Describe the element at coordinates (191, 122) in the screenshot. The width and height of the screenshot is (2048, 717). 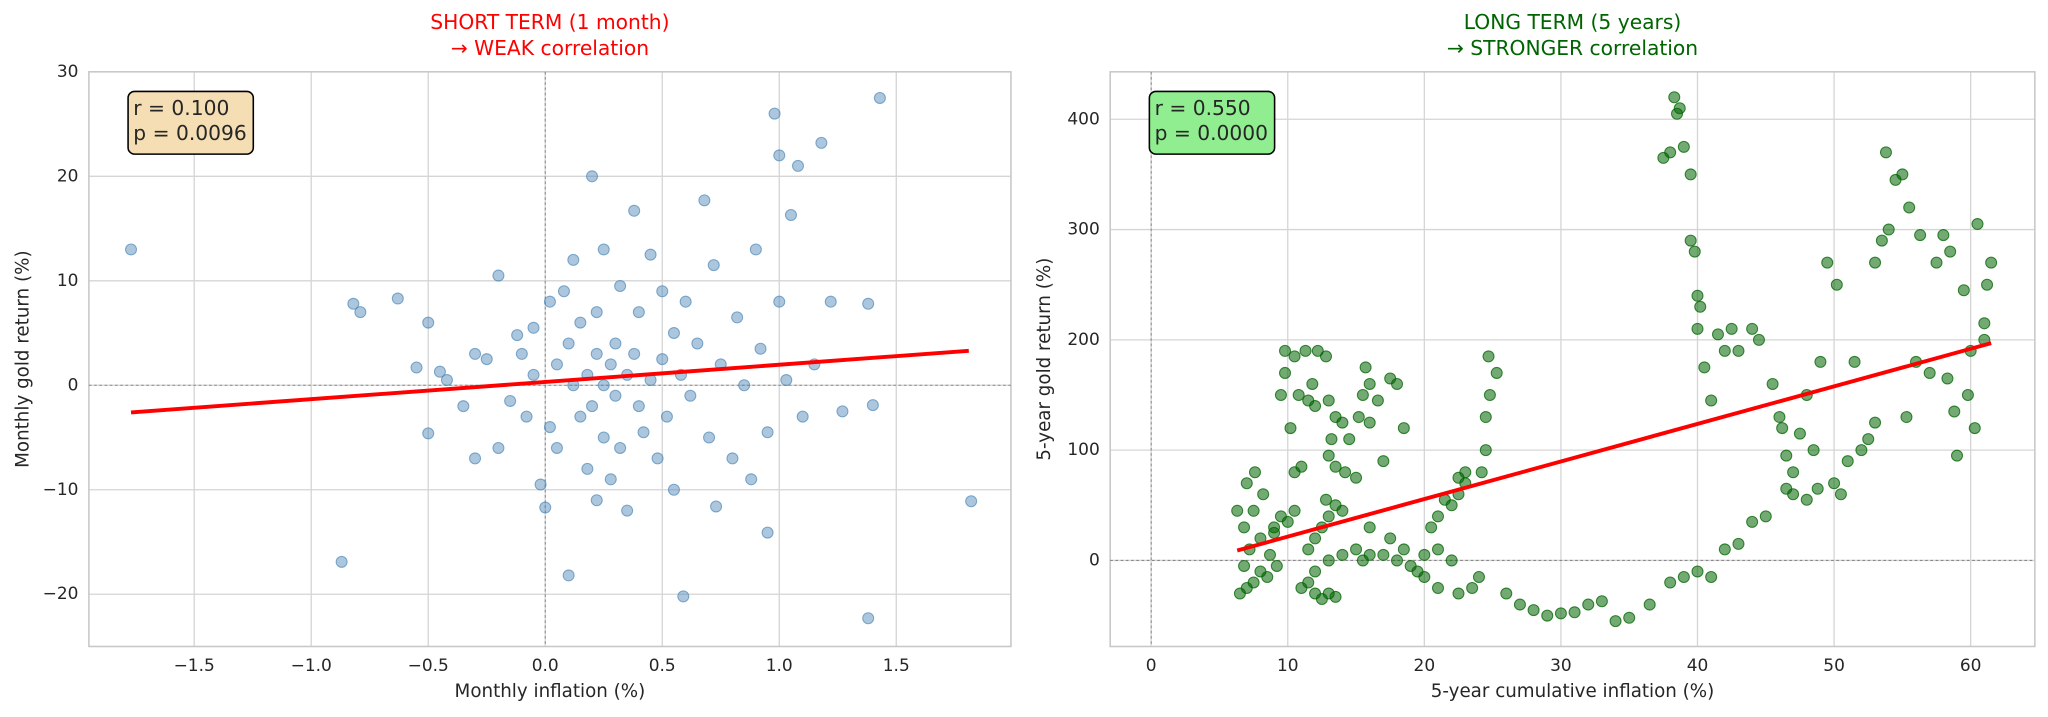
I see `annotation-box` at that location.